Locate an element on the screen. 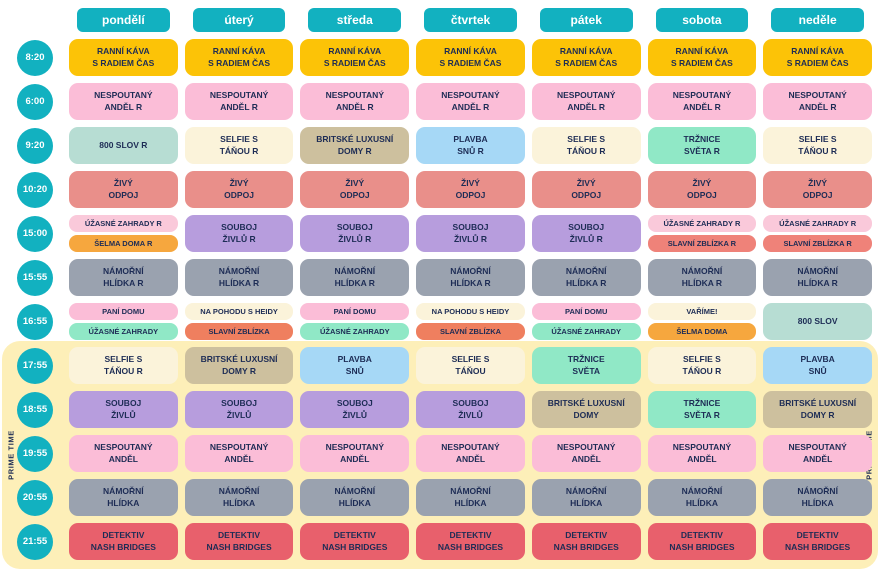 The width and height of the screenshot is (880, 579). program-pill: PLAVBA SNŮ R is located at coordinates (470, 145).